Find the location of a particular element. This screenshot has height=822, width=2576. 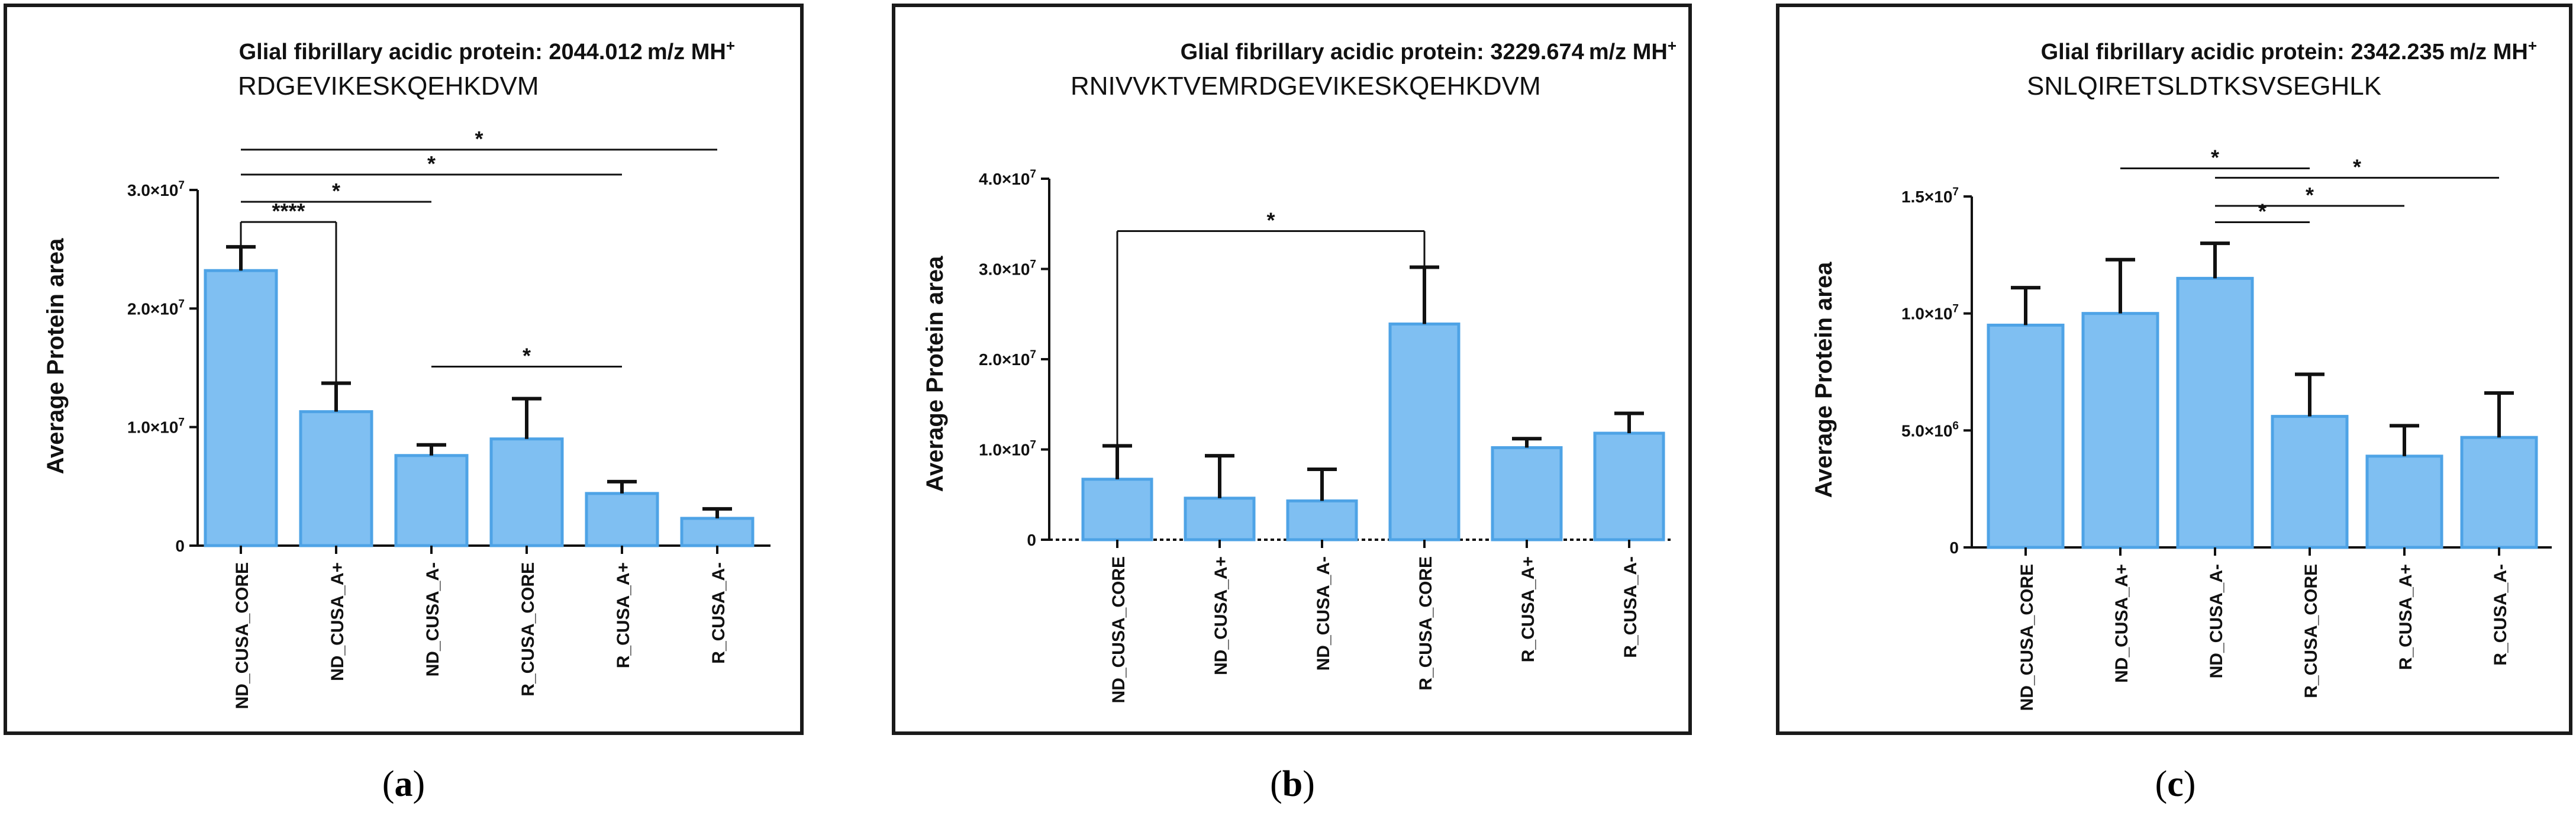

y-tick-label: 4.0×10⁷ is located at coordinates (1007, 178).